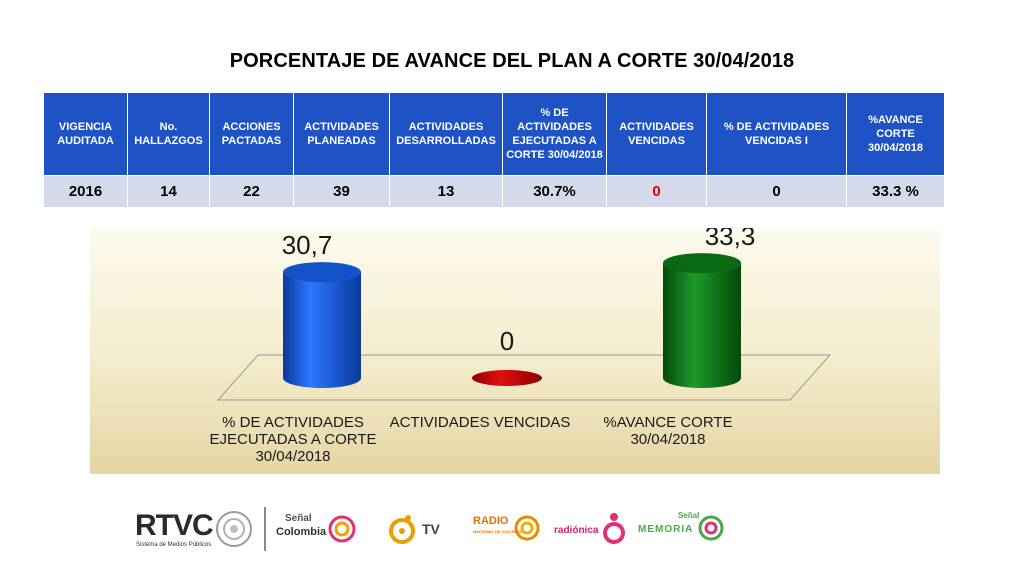 Image resolution: width=1024 pixels, height=576 pixels. Describe the element at coordinates (298, 518) in the screenshot. I see `senal-colombia-top: Señal` at that location.